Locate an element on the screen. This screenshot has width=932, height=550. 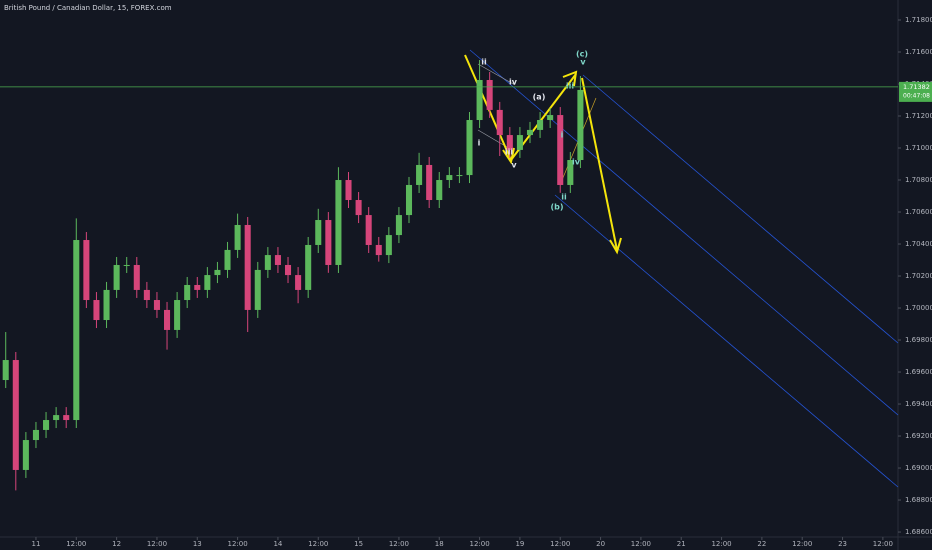
last-price-box is located at coordinates (915, 91).